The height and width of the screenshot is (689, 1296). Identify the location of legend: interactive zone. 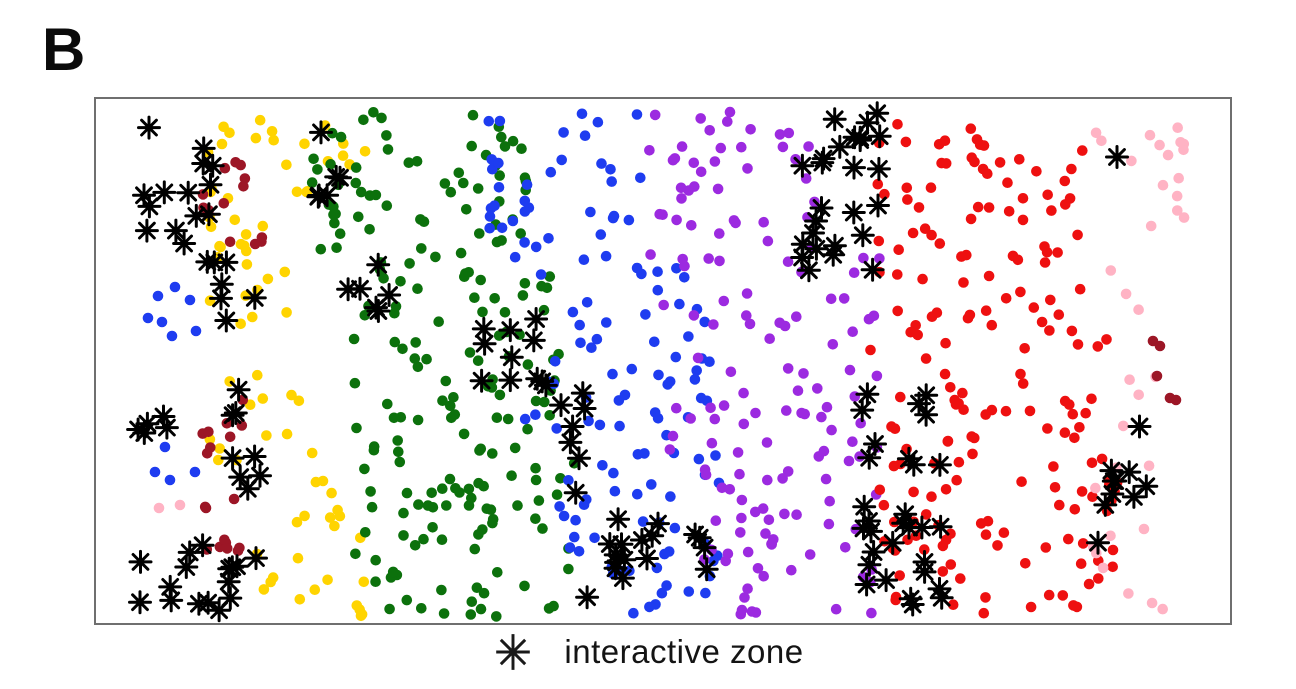
(648, 652).